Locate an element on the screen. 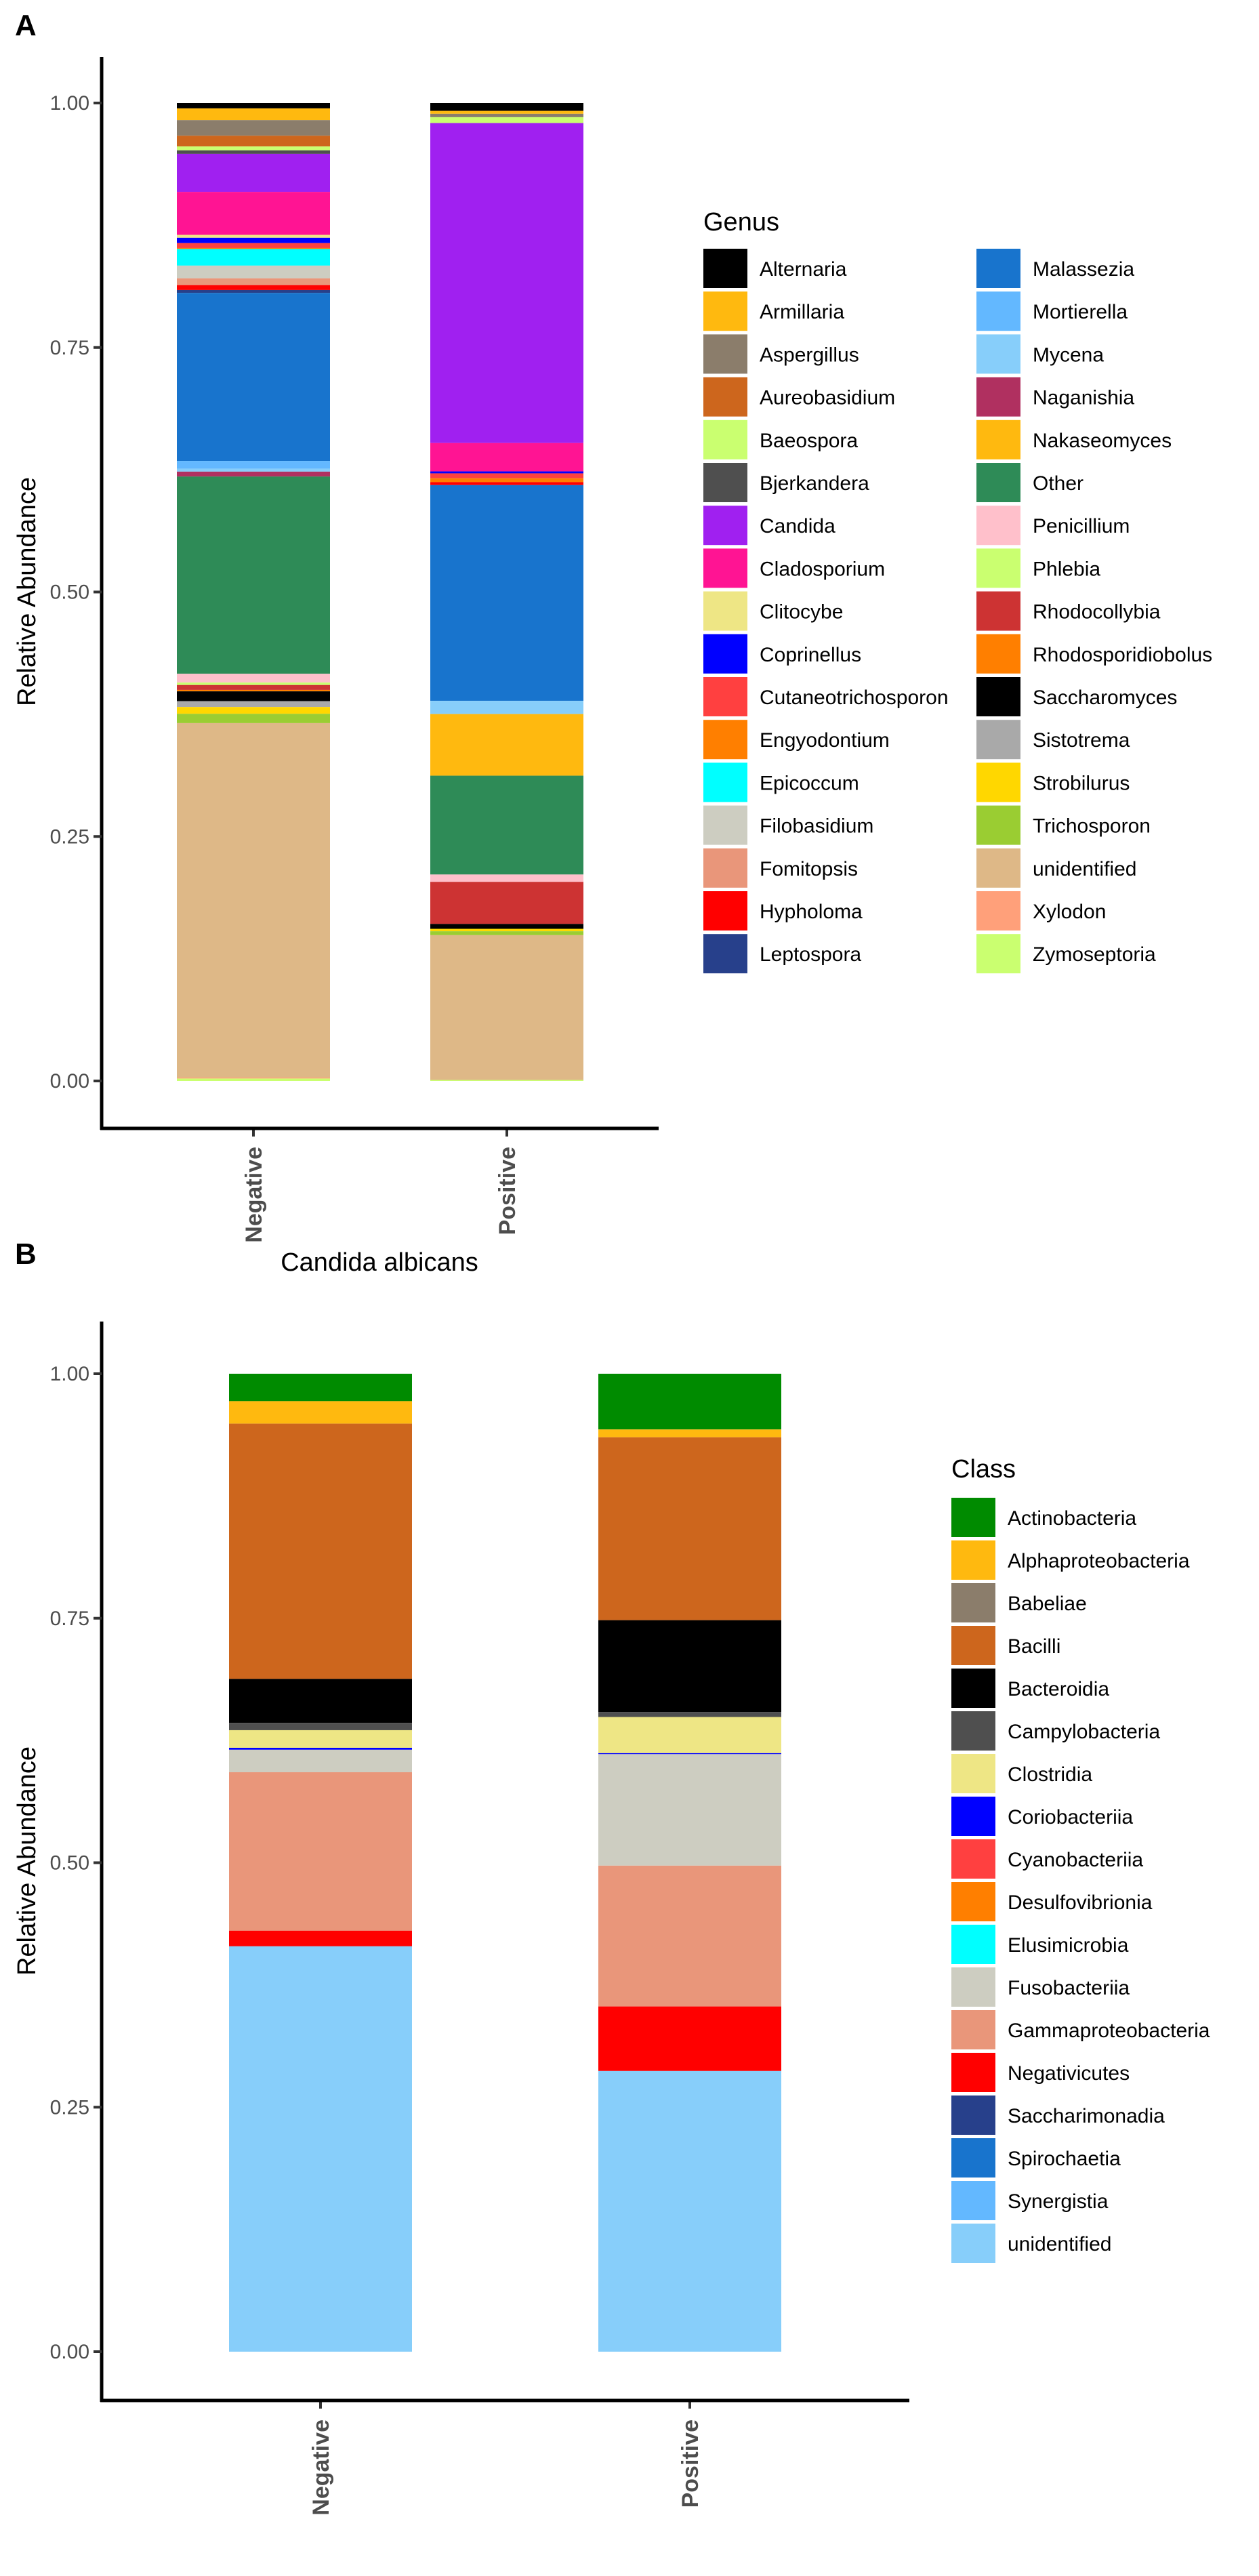 Image resolution: width=1259 pixels, height=2576 pixels. bar-segment-penicillium is located at coordinates (253, 678).